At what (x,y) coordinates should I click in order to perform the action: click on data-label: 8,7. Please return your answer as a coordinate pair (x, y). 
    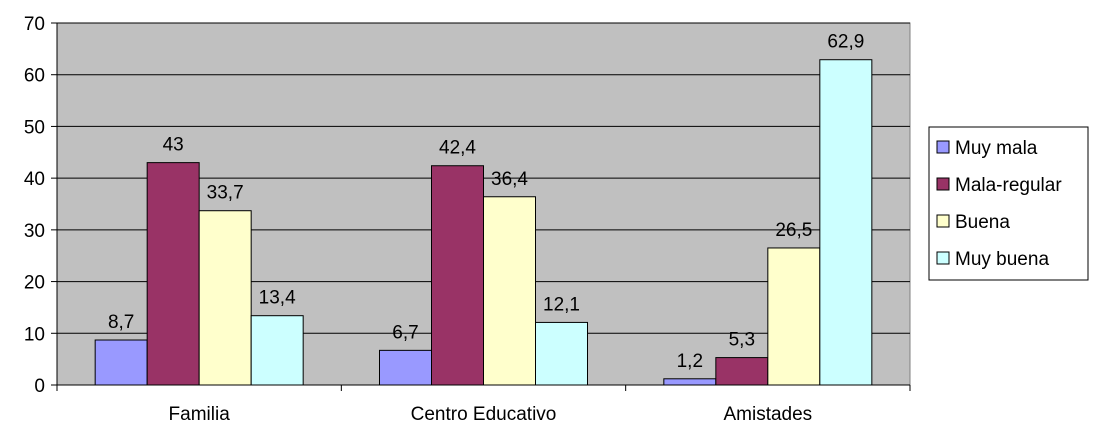
    Looking at the image, I should click on (121, 322).